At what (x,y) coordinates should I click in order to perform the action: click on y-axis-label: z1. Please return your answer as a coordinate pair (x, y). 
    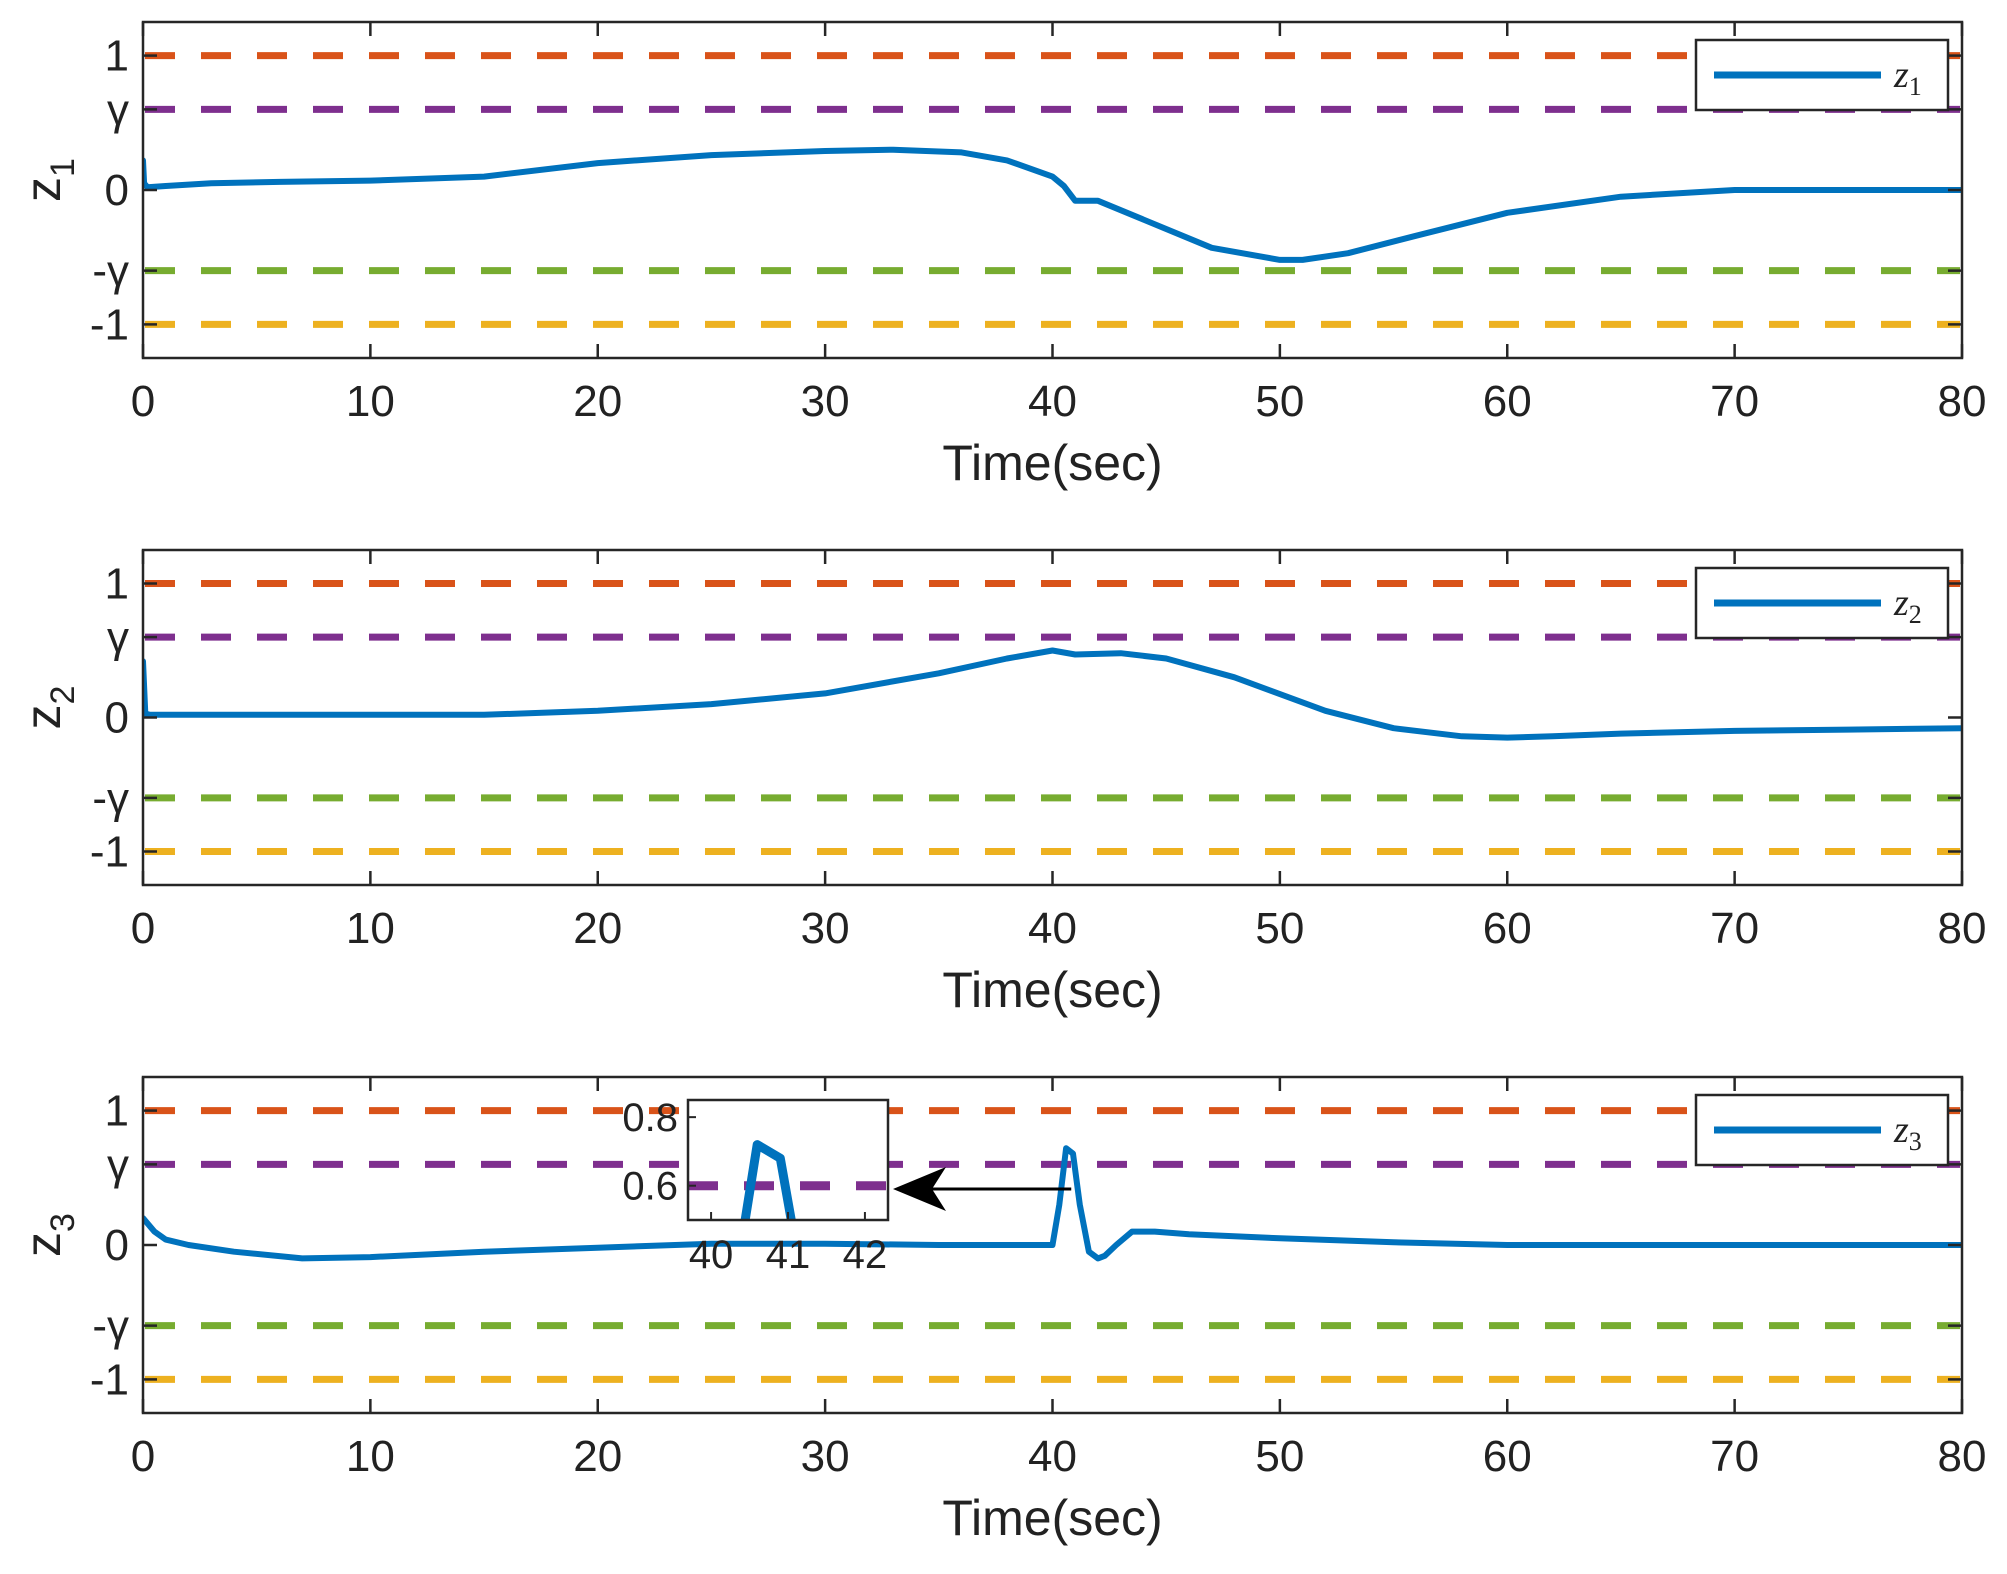
    Looking at the image, I should click on (48, 180).